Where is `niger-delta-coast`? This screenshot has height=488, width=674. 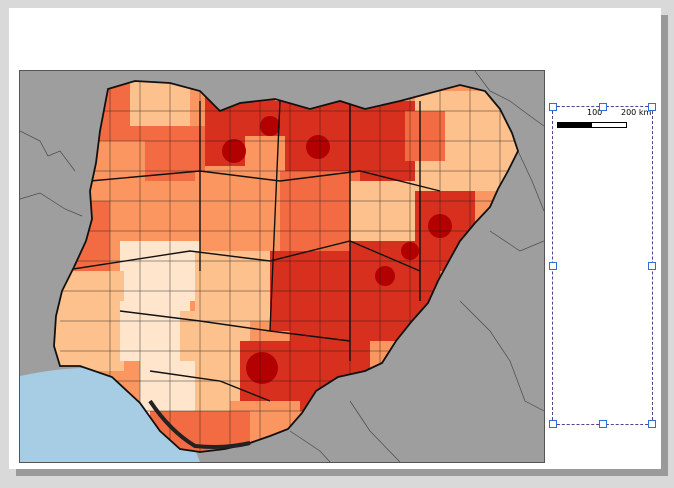
niger-delta-coast is located at coordinates (199, 424).